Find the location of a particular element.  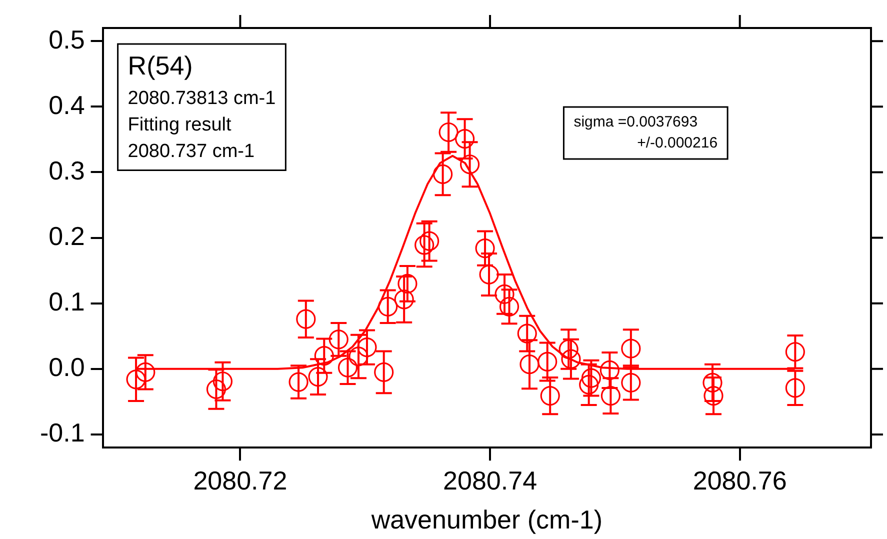

y-tick-label: 0.5 is located at coordinates (66, 39).